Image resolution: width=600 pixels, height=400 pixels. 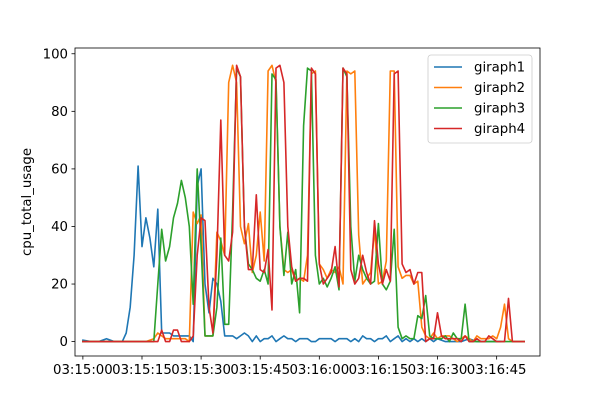 I want to click on x-tick-label: 03:16:15, so click(x=379, y=370).